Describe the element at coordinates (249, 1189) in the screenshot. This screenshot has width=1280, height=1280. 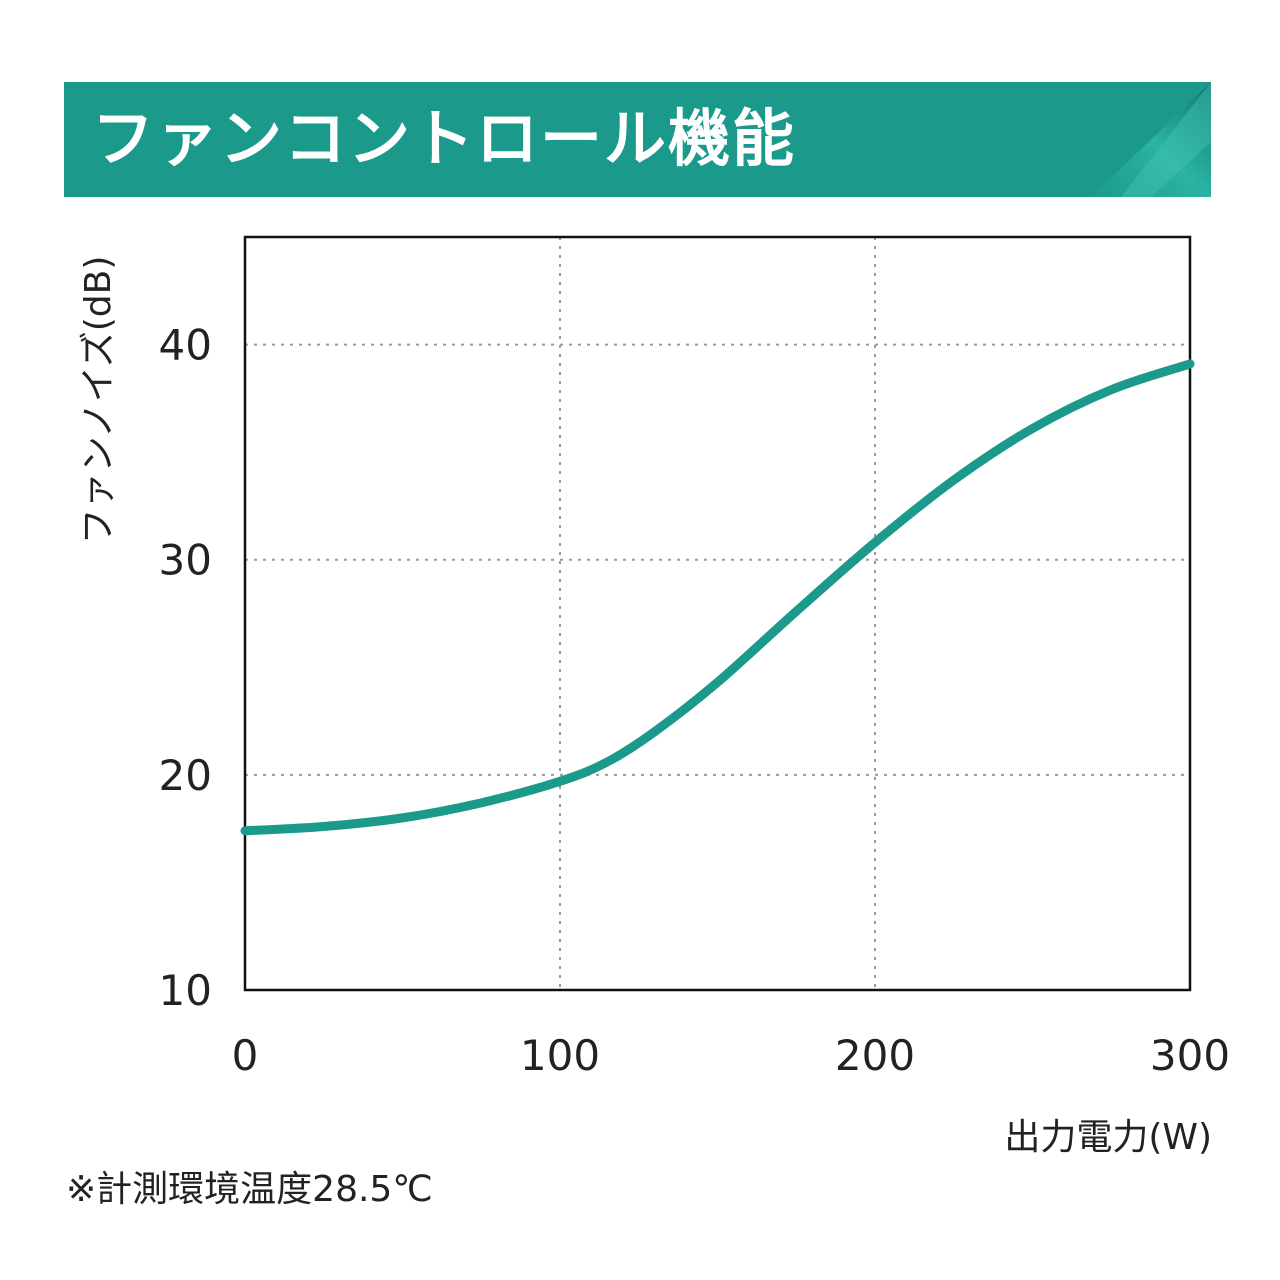
I see `footnote: ※計測環境温度28.5℃` at that location.